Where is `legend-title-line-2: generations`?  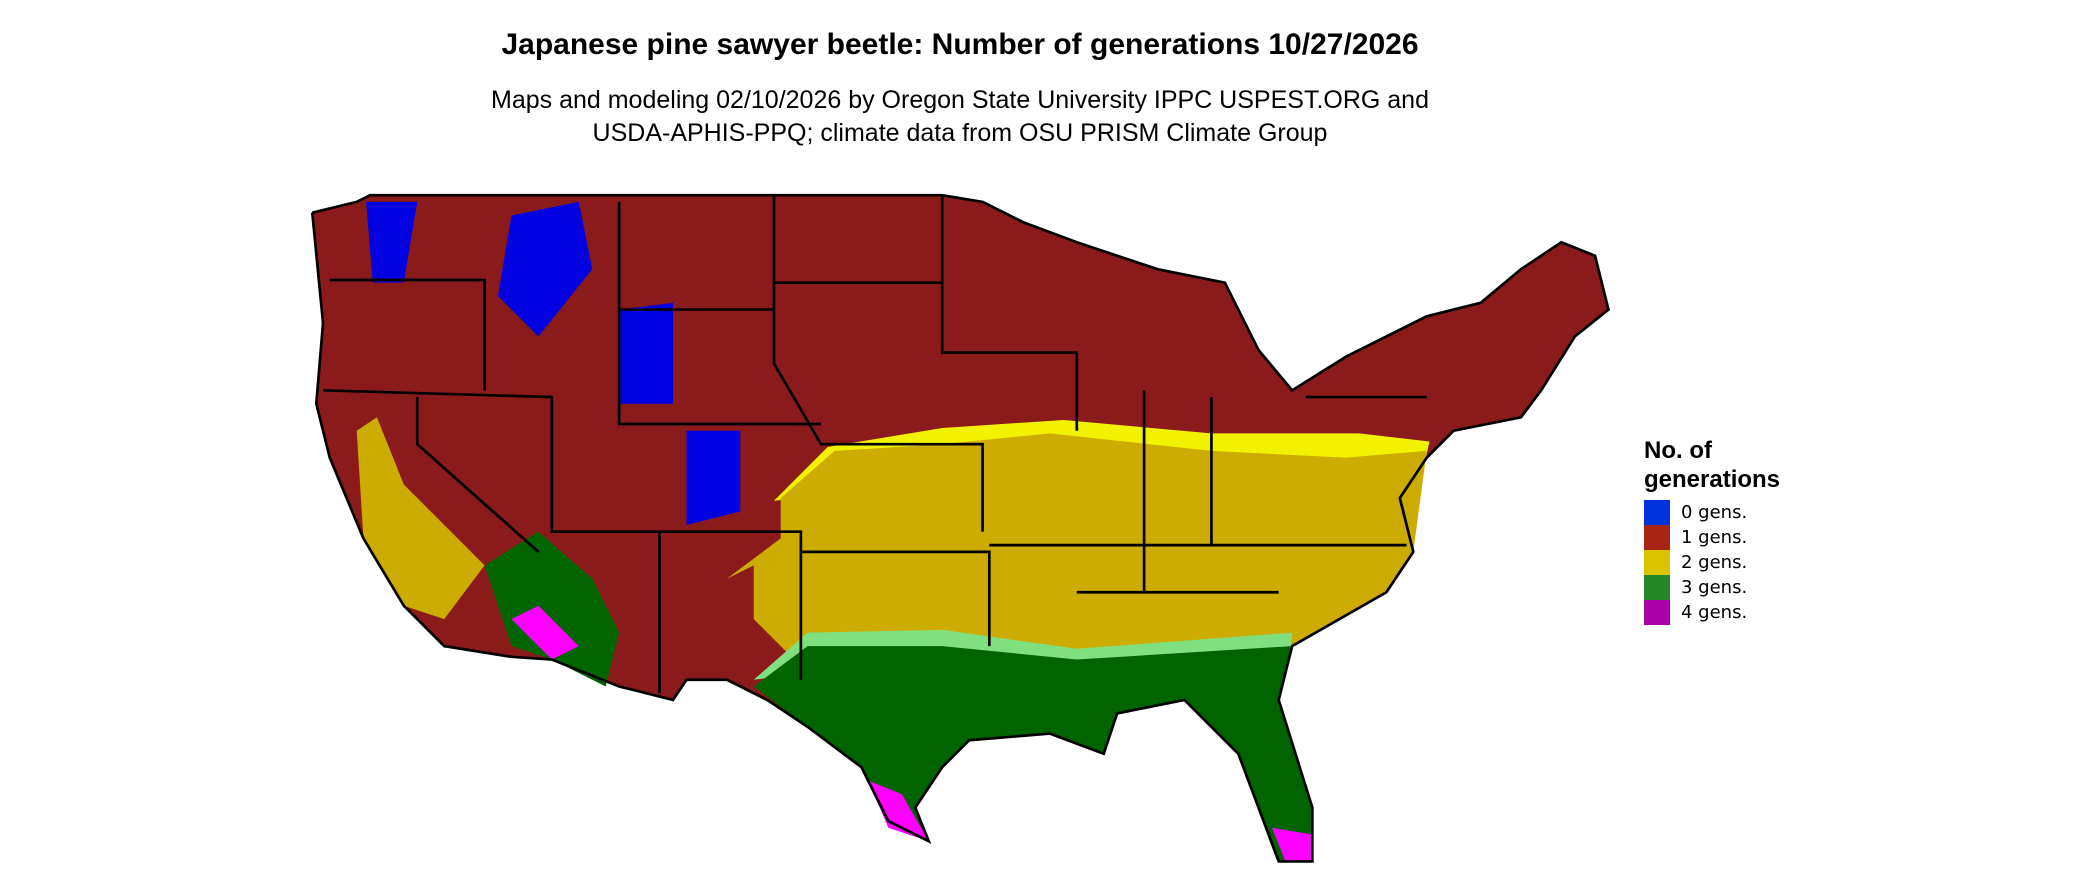
legend-title-line-2: generations is located at coordinates (1712, 479).